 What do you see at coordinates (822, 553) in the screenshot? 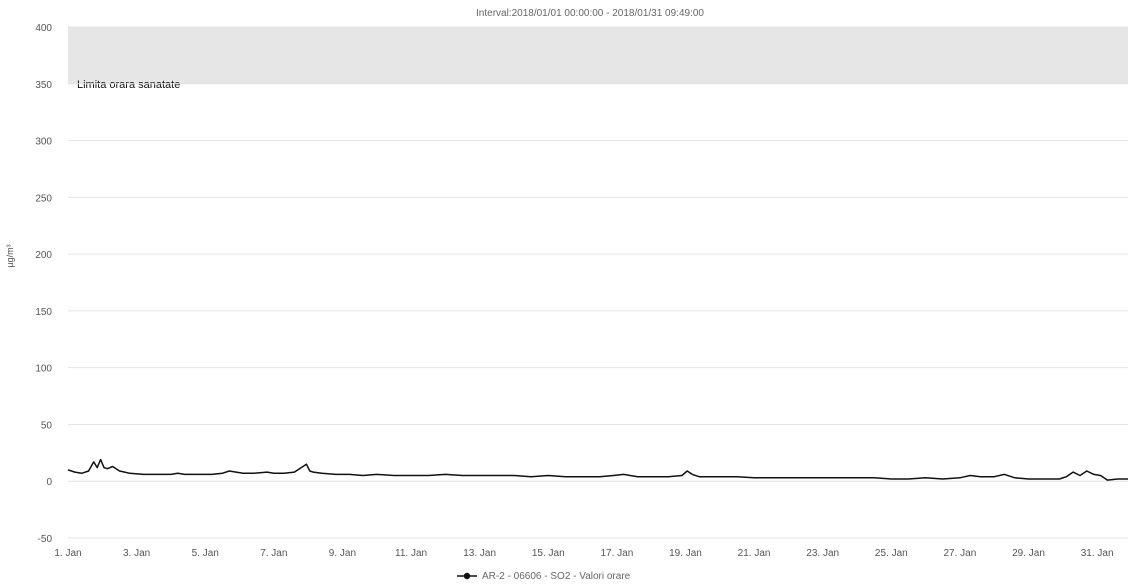
I see `x-tick-label: 23. Jan` at bounding box center [822, 553].